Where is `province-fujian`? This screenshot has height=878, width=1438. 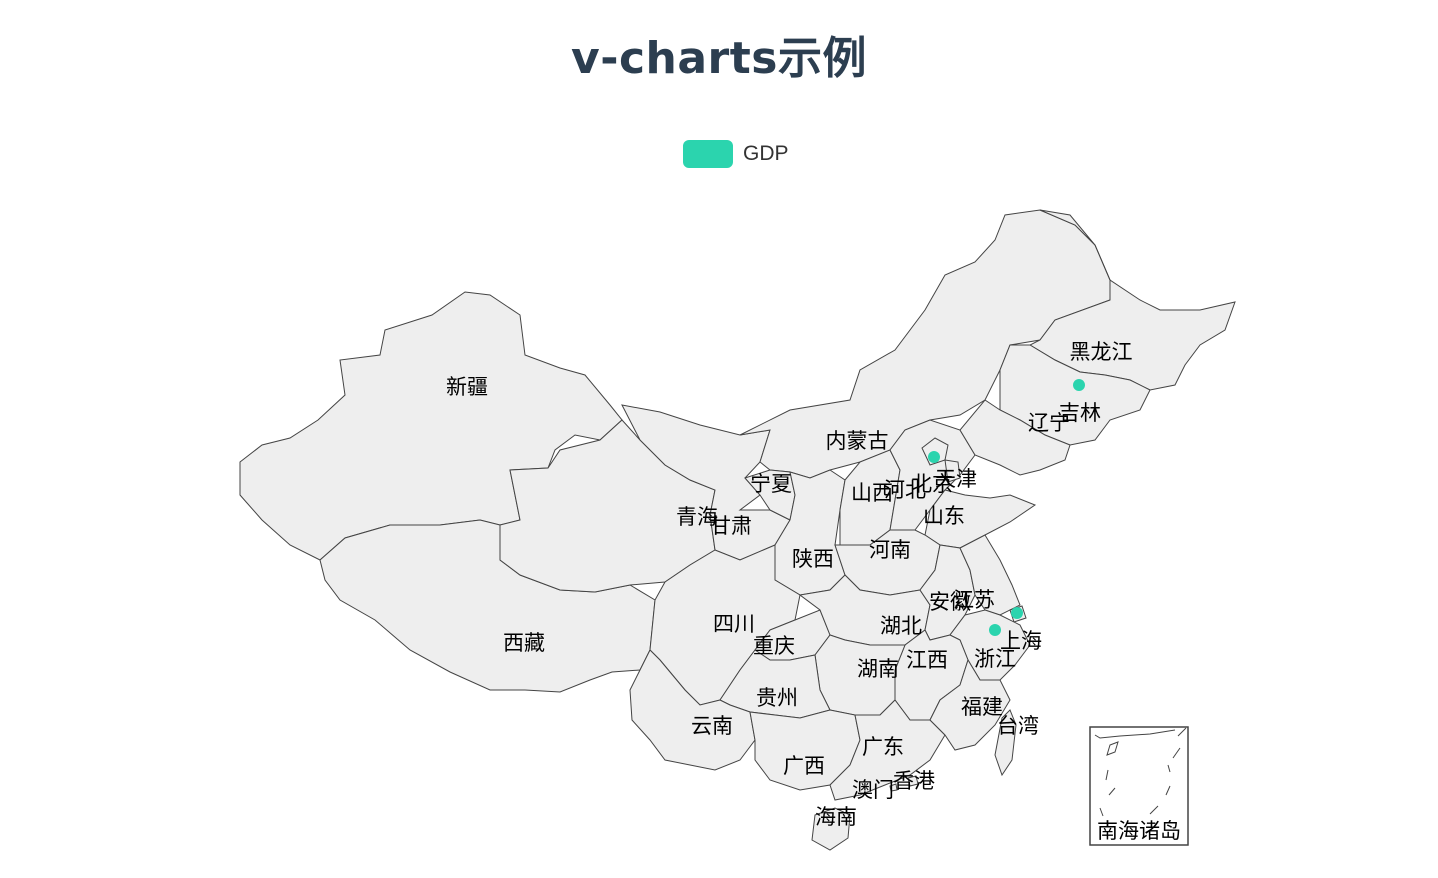
province-fujian is located at coordinates (970, 704).